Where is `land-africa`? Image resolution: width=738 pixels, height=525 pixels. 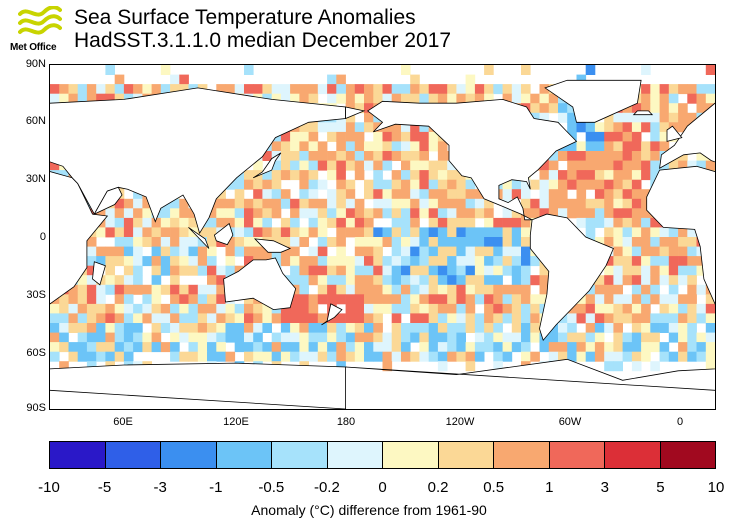 land-africa is located at coordinates (79, 238).